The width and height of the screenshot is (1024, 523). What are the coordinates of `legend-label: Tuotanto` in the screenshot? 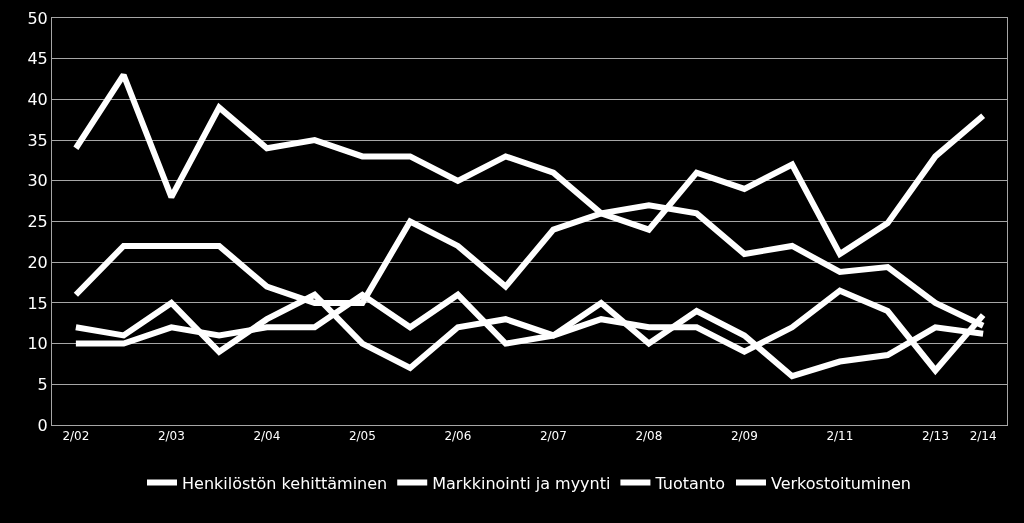 It's located at (689, 483).